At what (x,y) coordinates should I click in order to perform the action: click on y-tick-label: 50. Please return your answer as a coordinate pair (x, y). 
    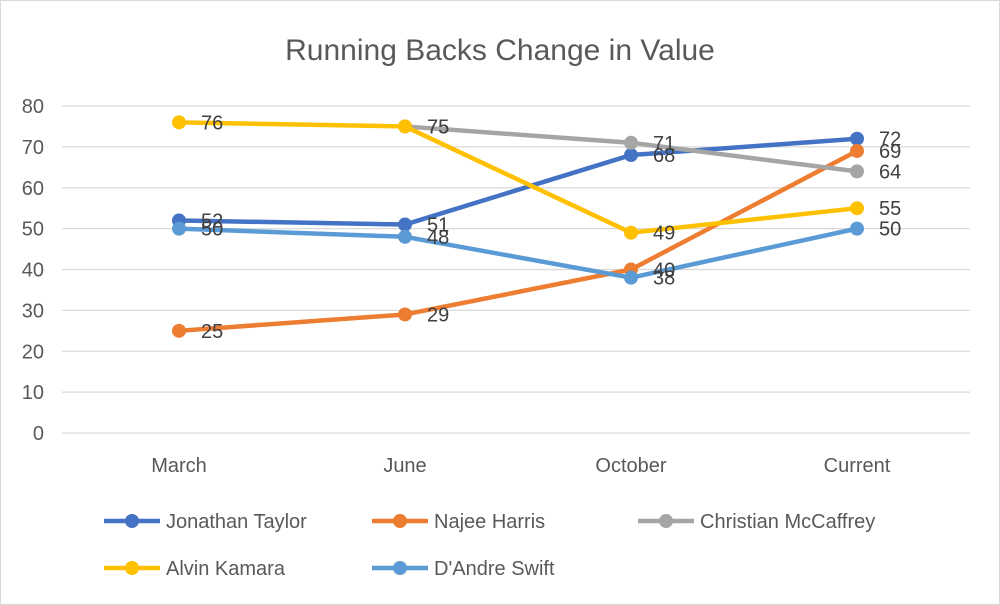
    Looking at the image, I should click on (33, 230).